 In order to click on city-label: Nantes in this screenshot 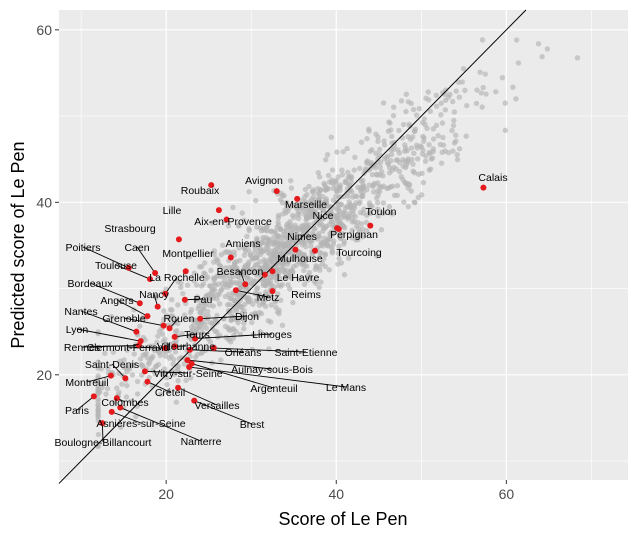, I will do `click(80, 312)`.